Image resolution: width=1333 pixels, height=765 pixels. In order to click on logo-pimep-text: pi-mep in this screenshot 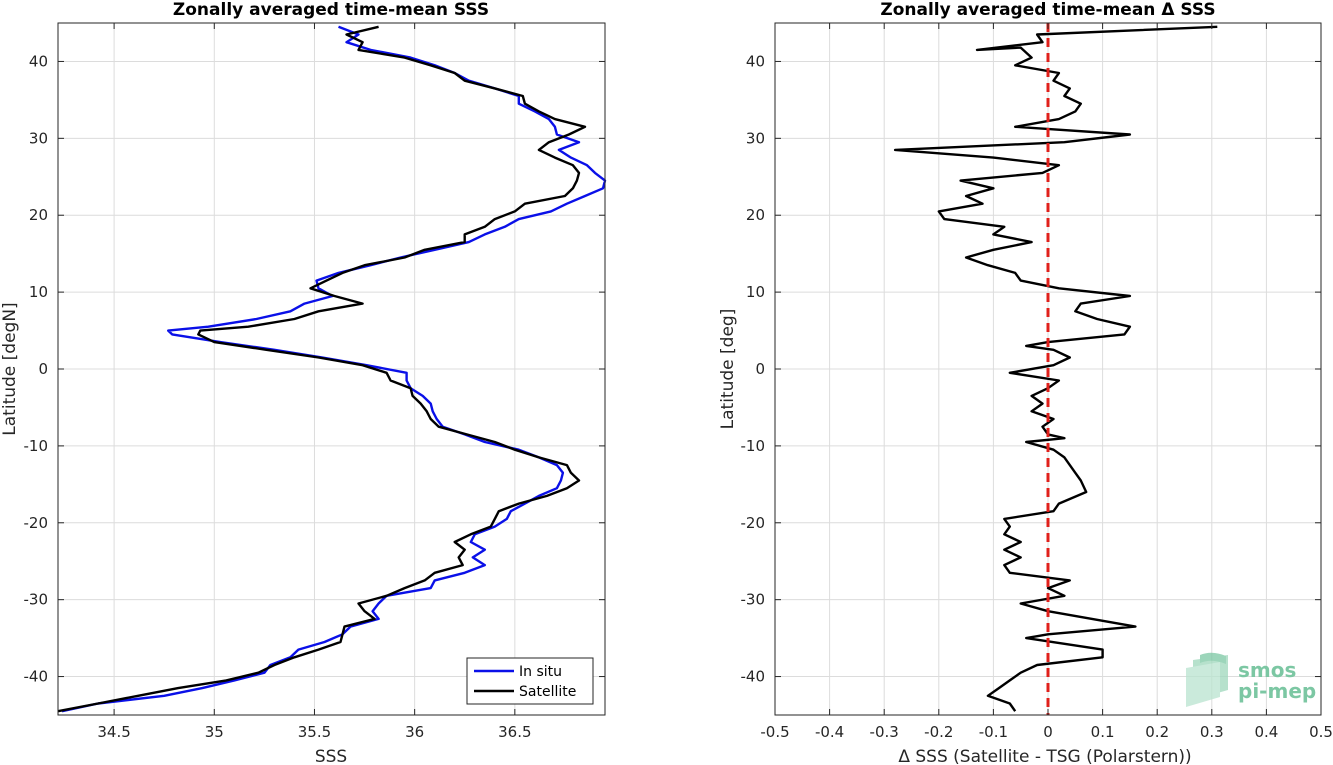, I will do `click(1277, 691)`.